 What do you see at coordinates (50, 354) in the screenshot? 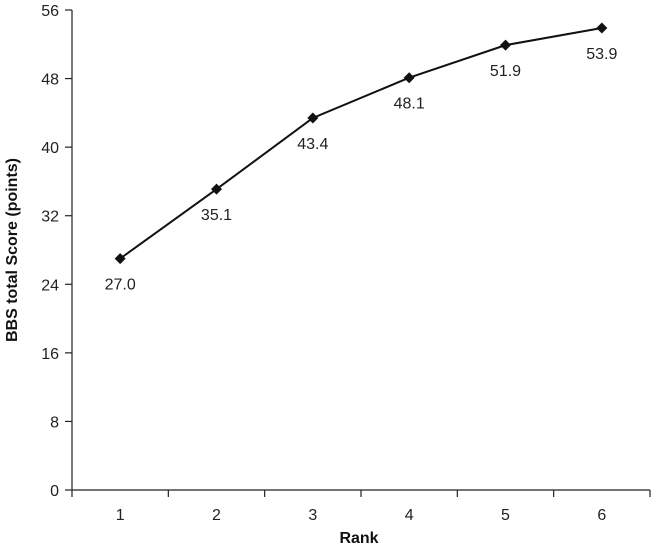
I see `y-tick-label: 16` at bounding box center [50, 354].